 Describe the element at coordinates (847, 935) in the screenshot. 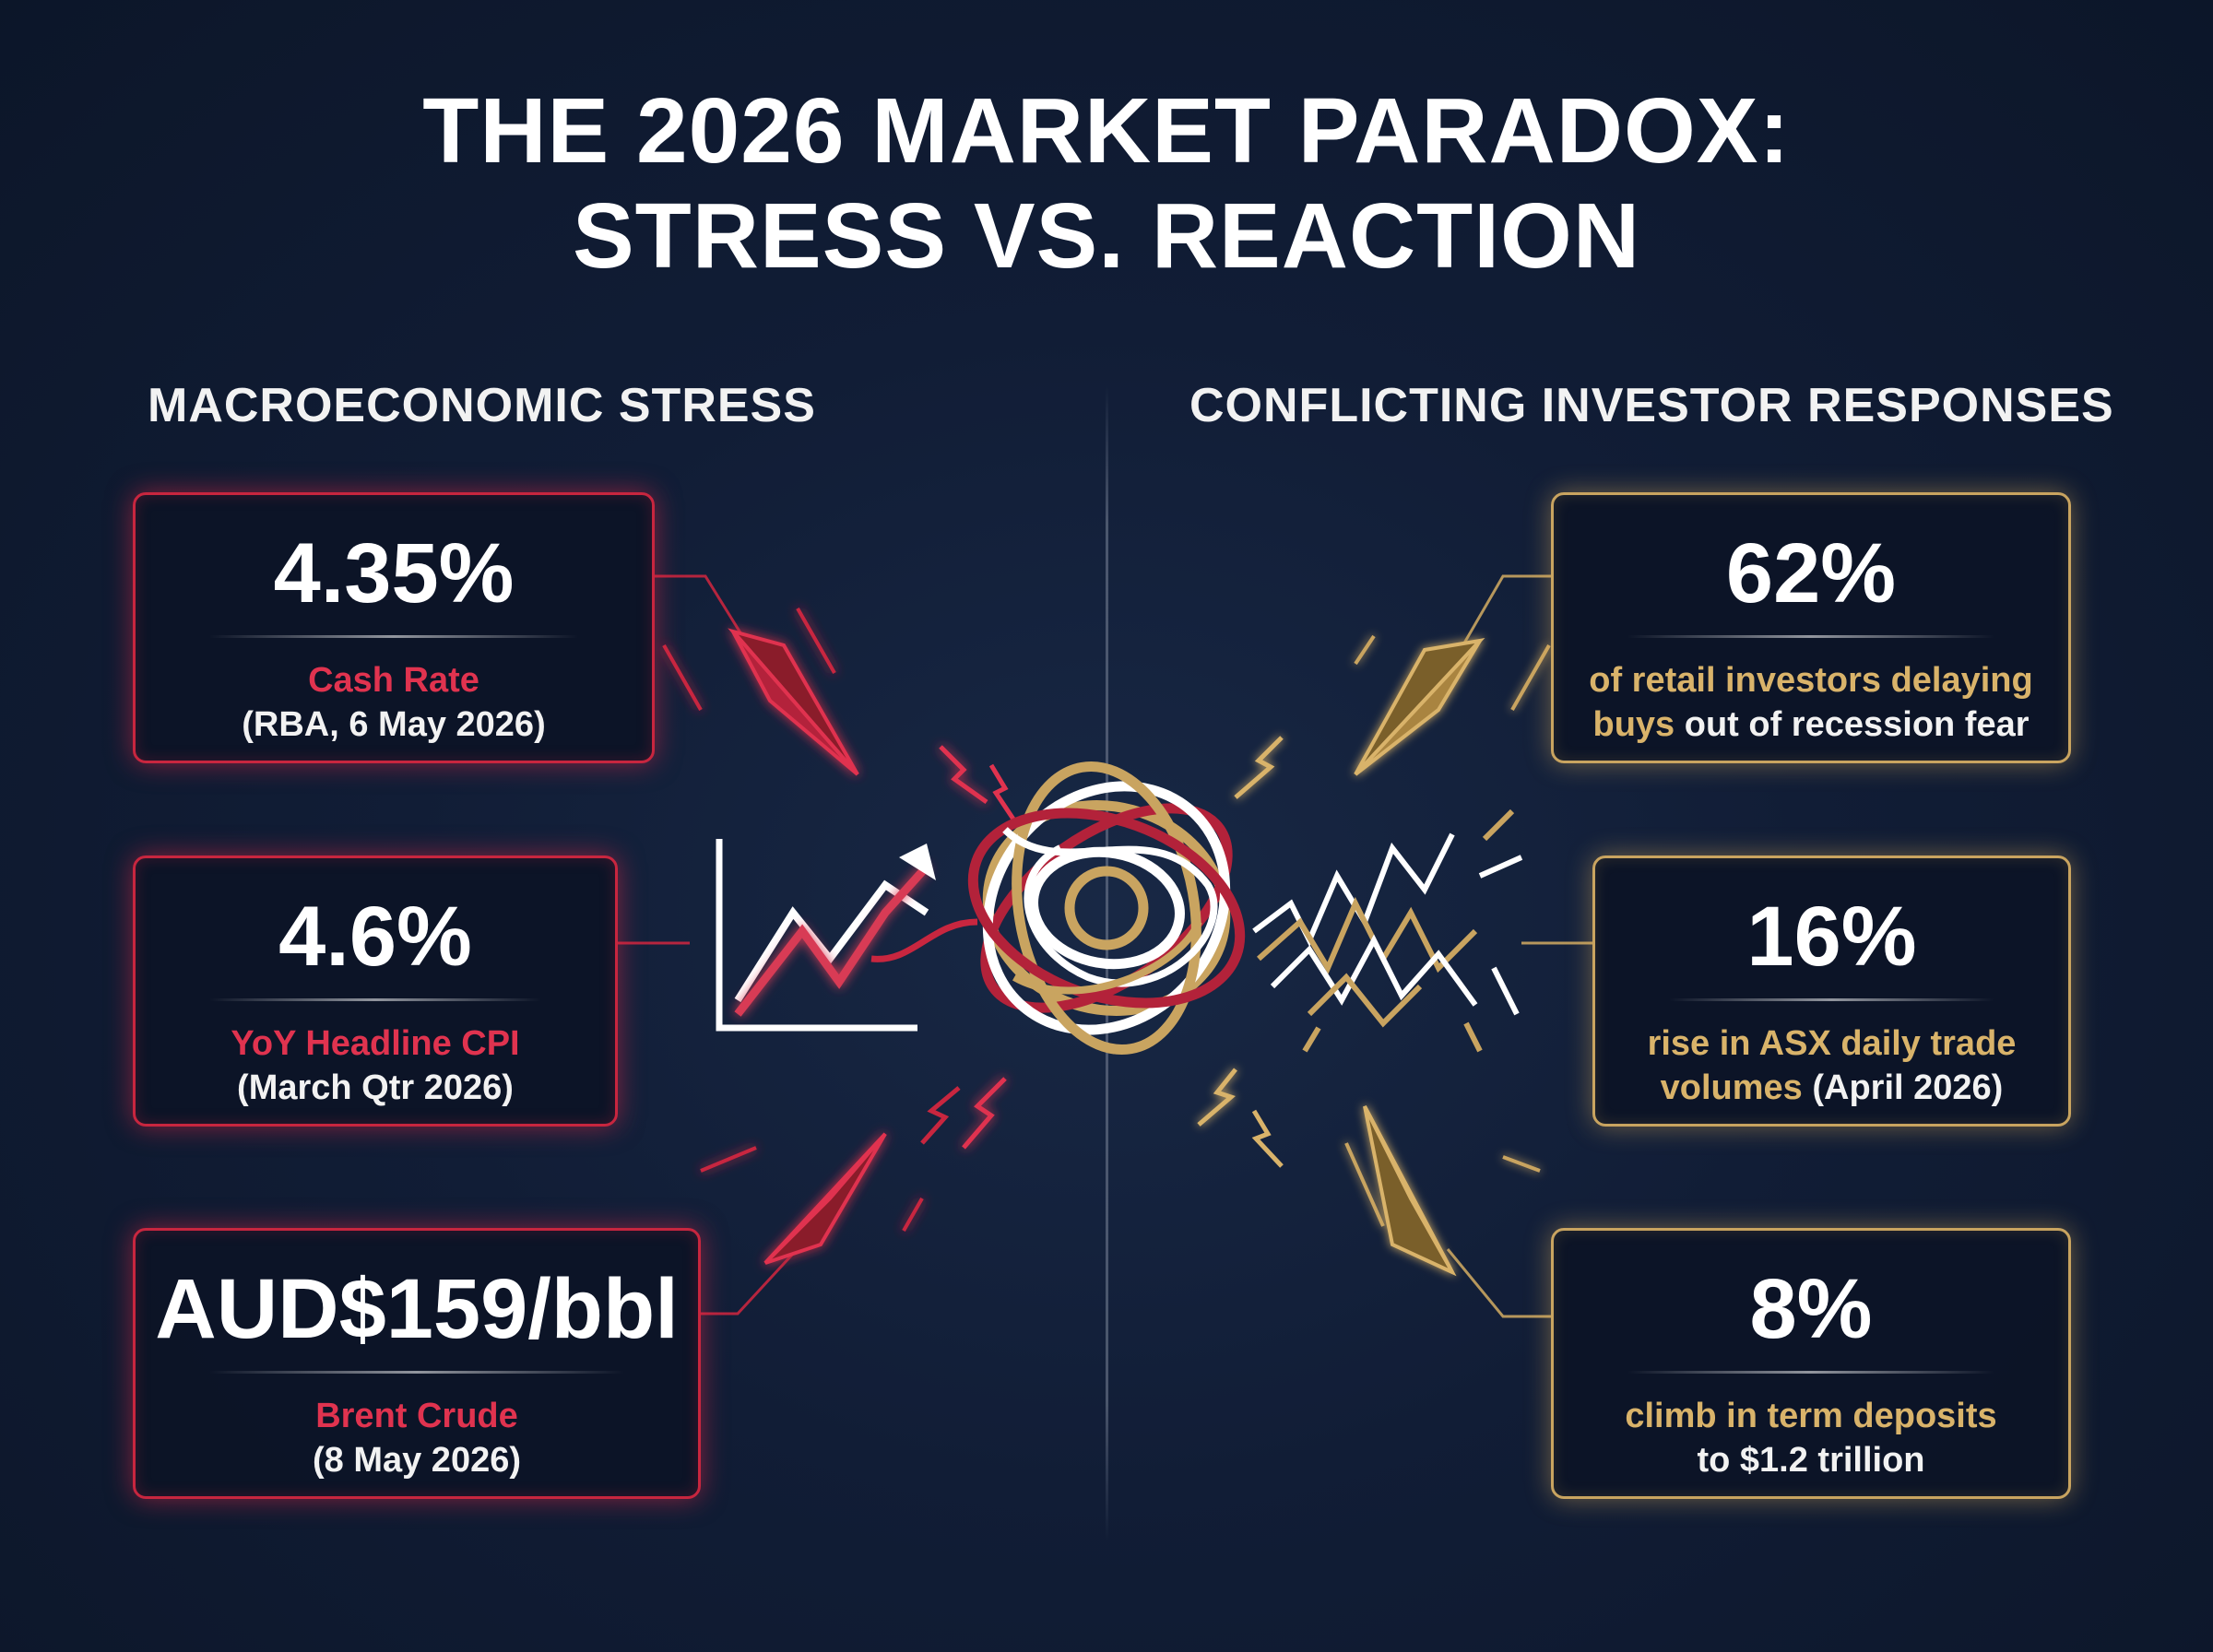

I see `rising-chart-icon` at that location.